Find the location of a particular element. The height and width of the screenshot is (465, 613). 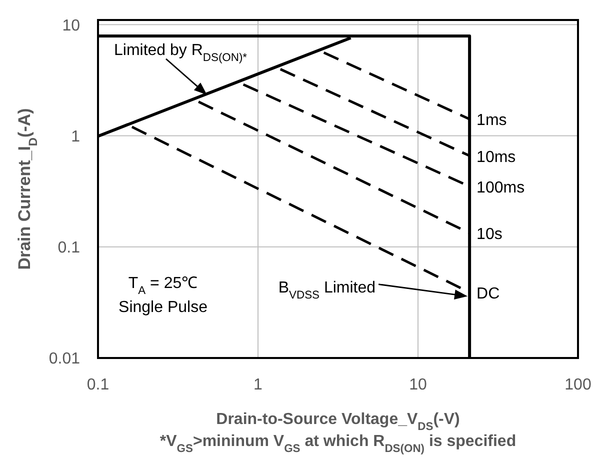

series-label: 10ms is located at coordinates (496, 157).